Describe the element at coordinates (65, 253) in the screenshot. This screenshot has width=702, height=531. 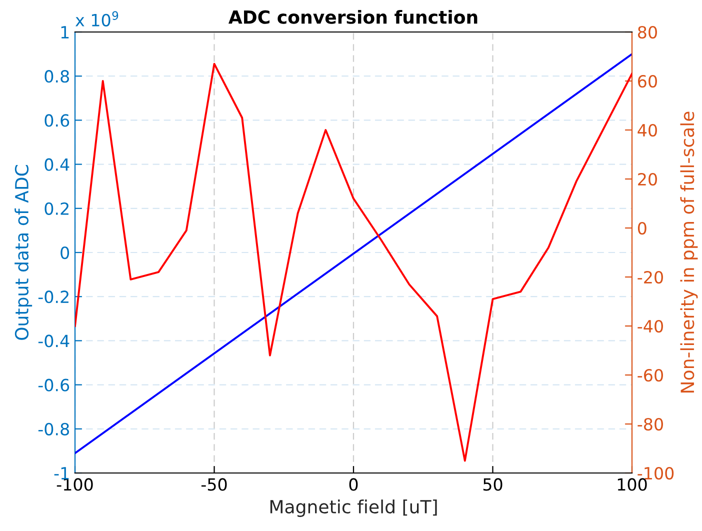
I see `y-tick-label: 0` at that location.